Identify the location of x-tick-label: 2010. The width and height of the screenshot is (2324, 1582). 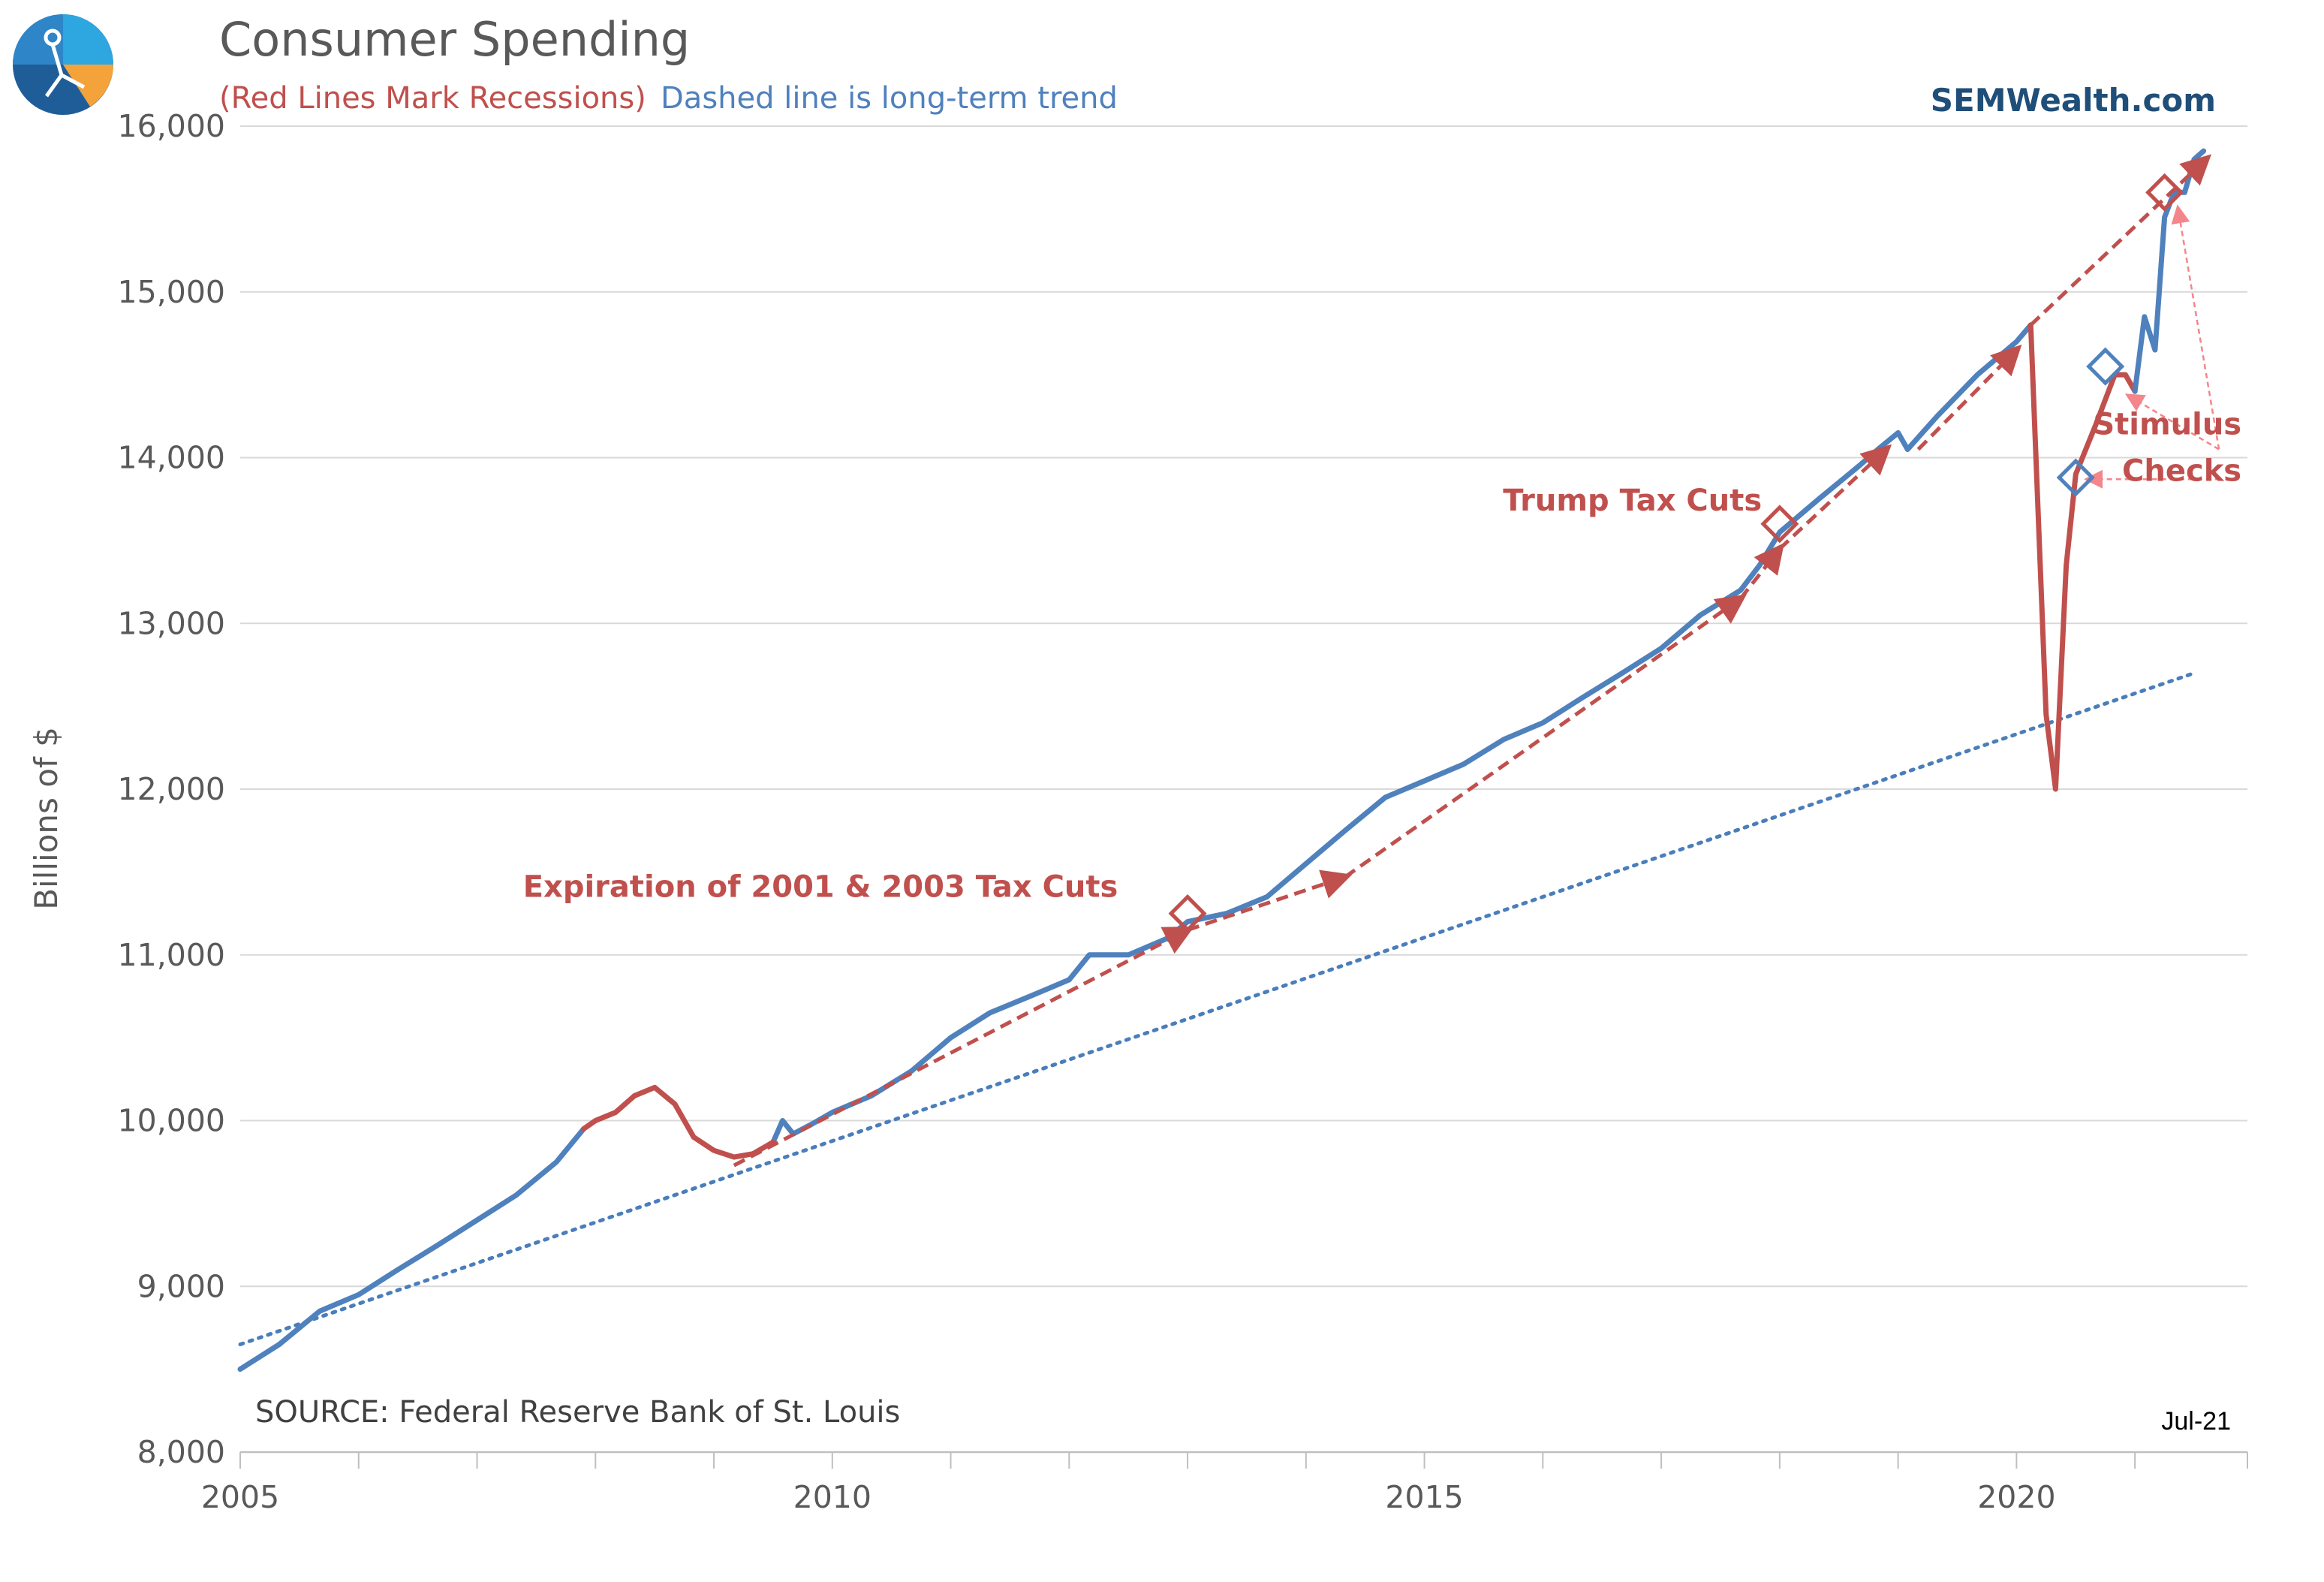
(832, 1497).